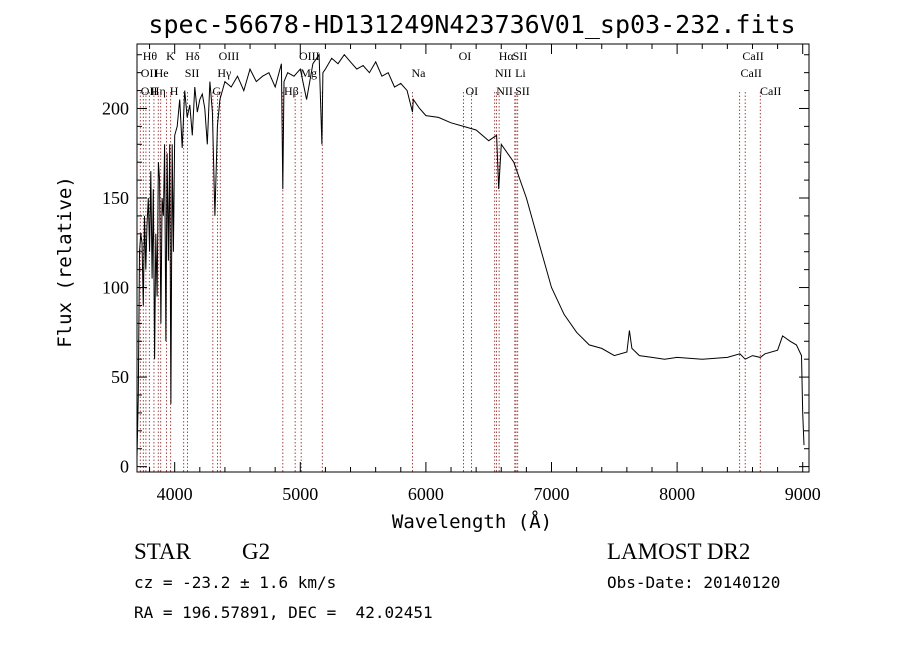 Image resolution: width=900 pixels, height=649 pixels. I want to click on line-label: Hγ, so click(224, 73).